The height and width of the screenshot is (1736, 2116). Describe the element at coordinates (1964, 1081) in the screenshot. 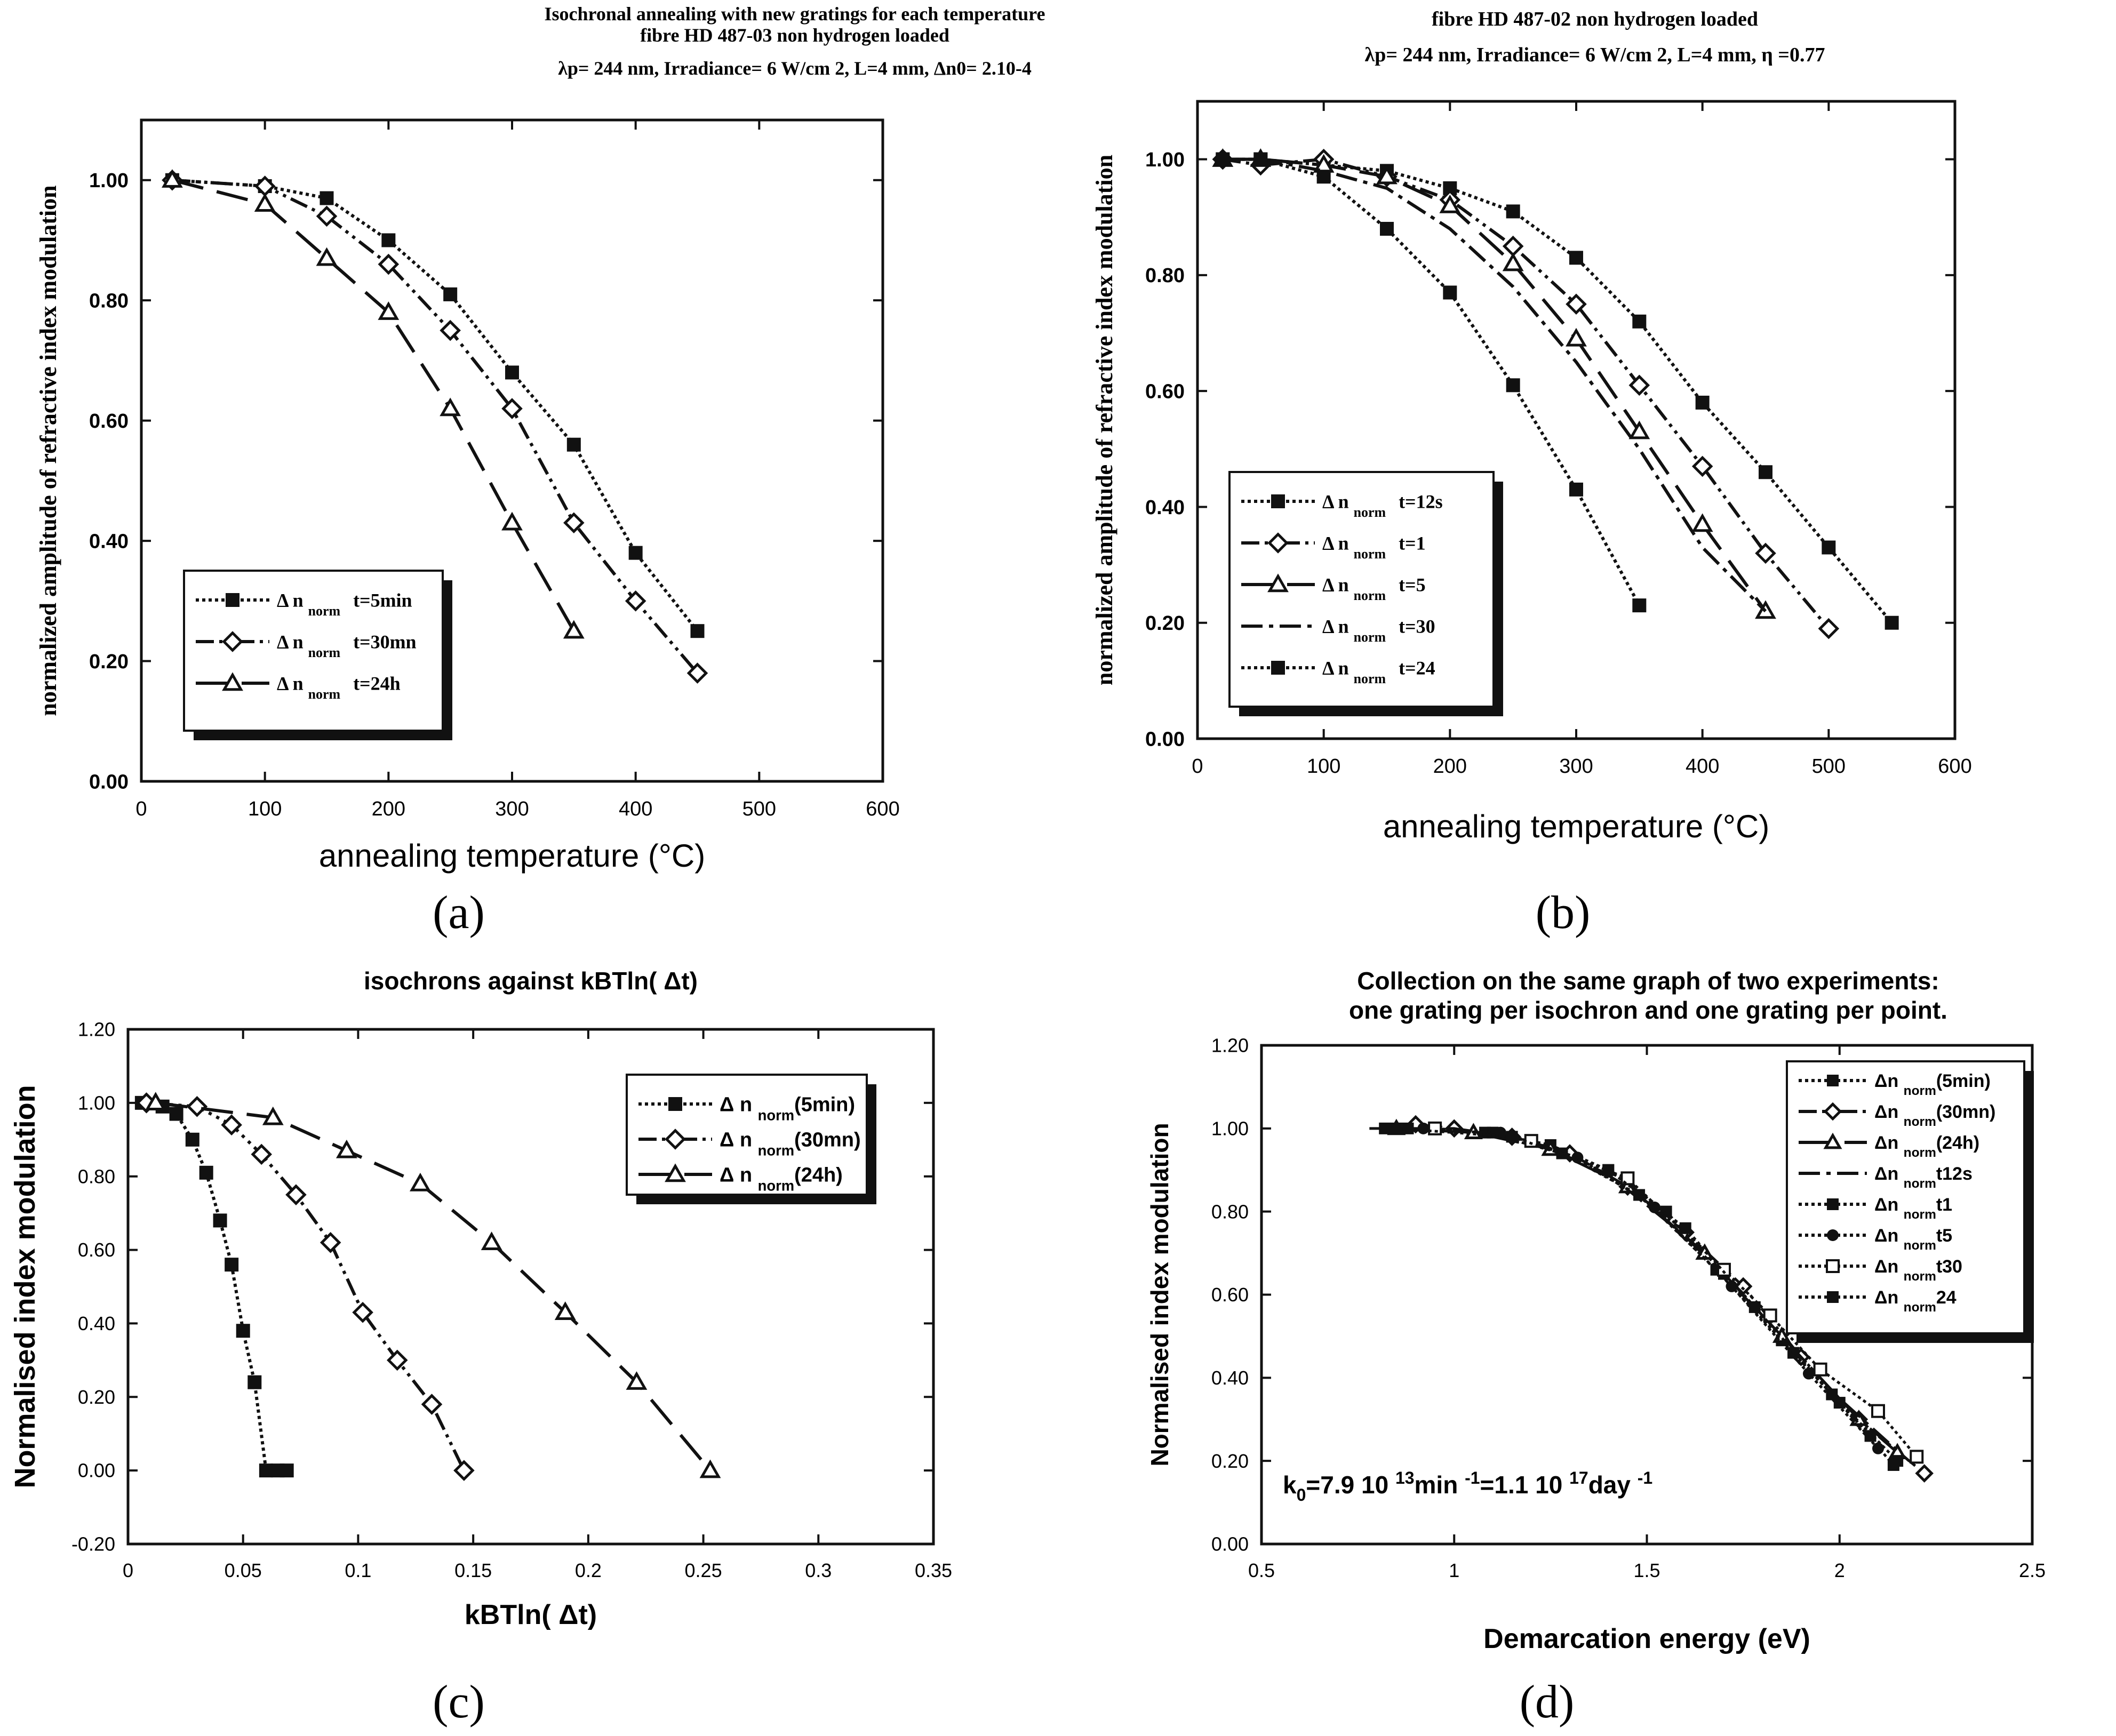

I see `legend-label-tail: (5min)` at that location.